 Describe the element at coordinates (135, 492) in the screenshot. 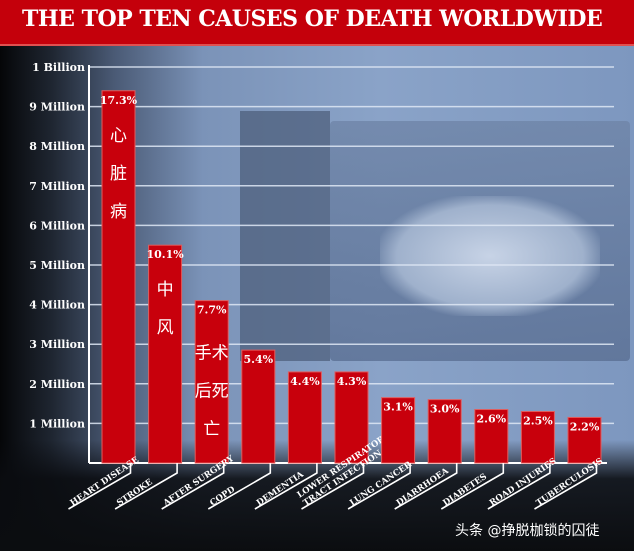

I see `category-label: STROKE` at that location.